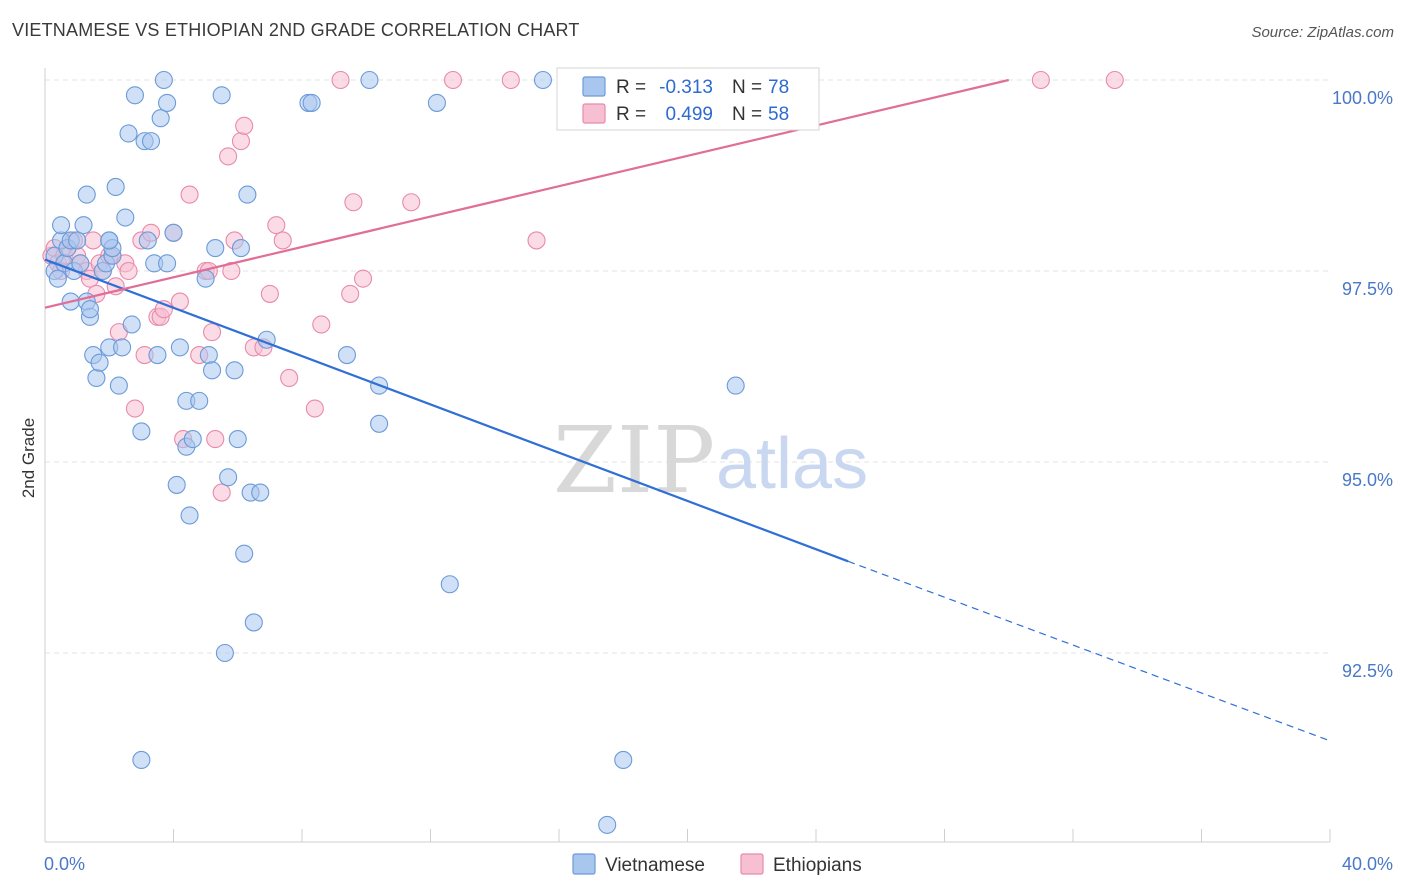  I want to click on bottom-legend-swatch-ethiopians, so click(752, 864).